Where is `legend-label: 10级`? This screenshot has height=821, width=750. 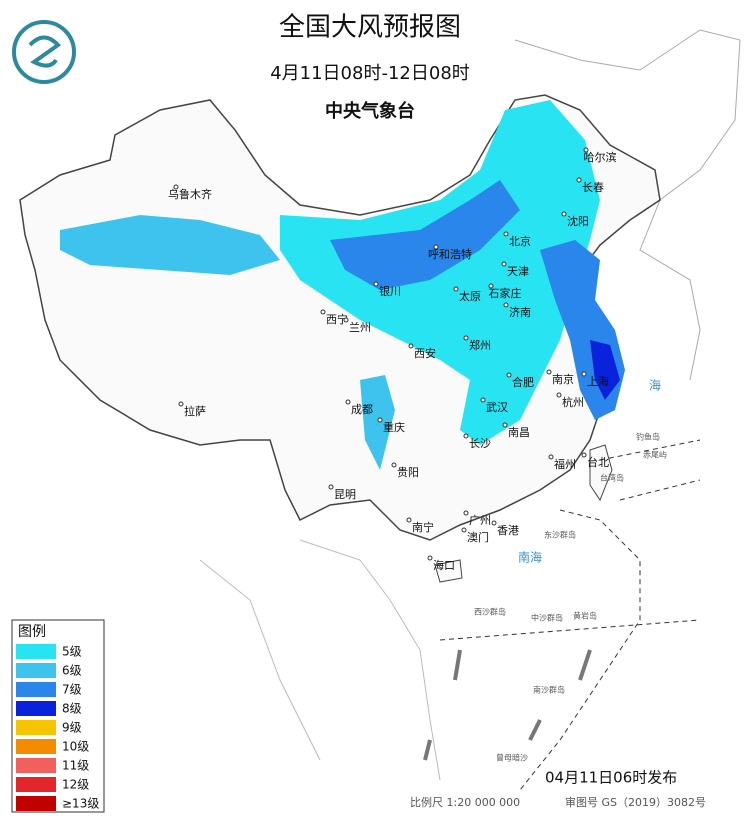 legend-label: 10级 is located at coordinates (75, 747).